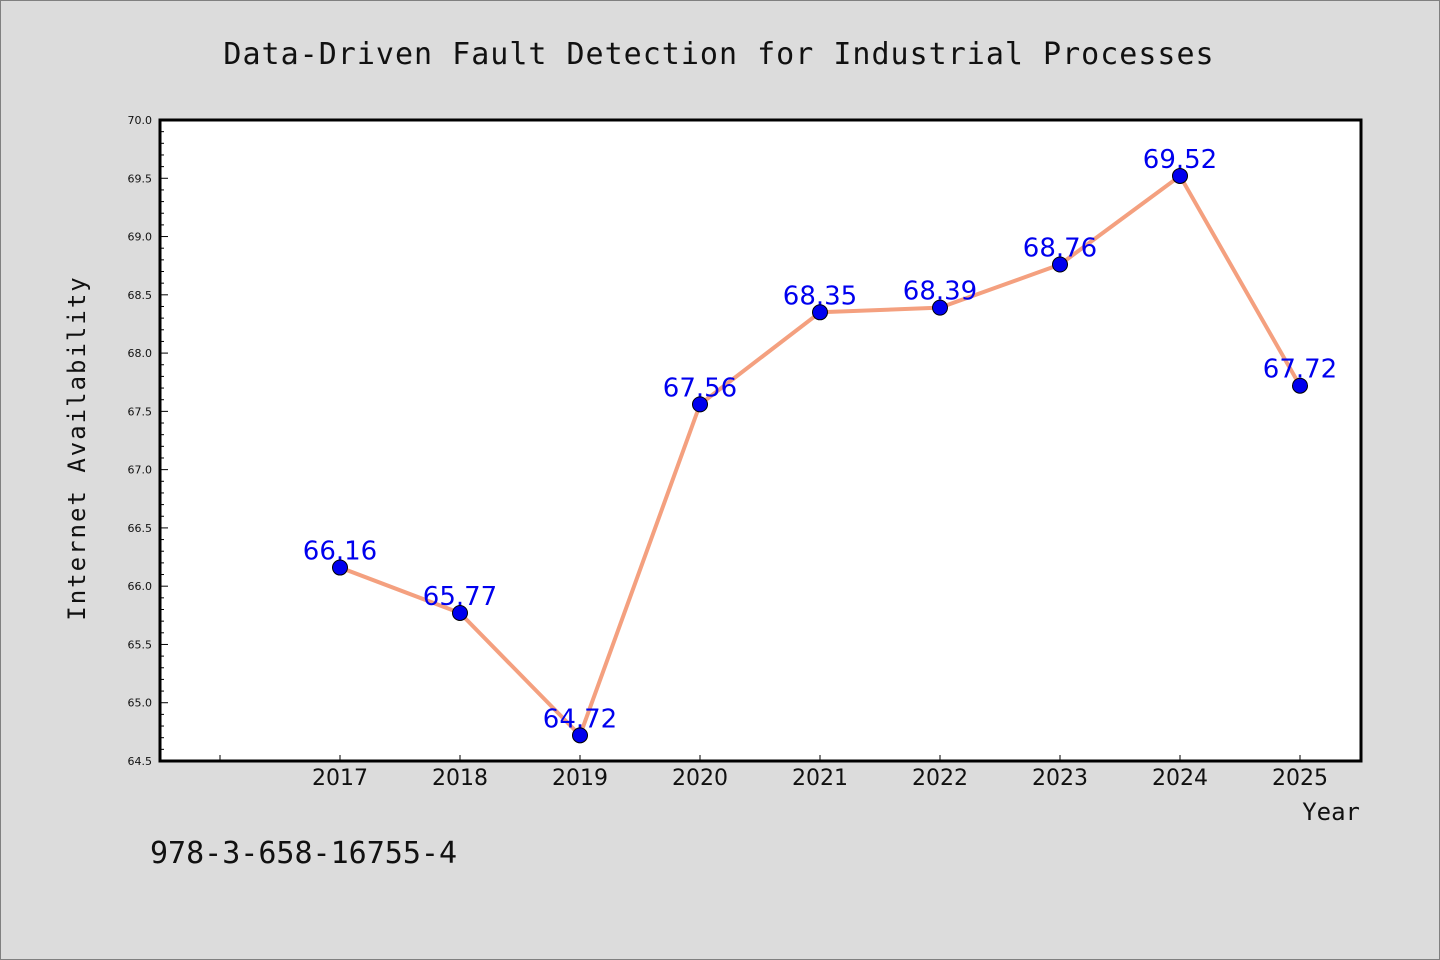  Describe the element at coordinates (460, 778) in the screenshot. I see `x-tick-label: 2018` at that location.